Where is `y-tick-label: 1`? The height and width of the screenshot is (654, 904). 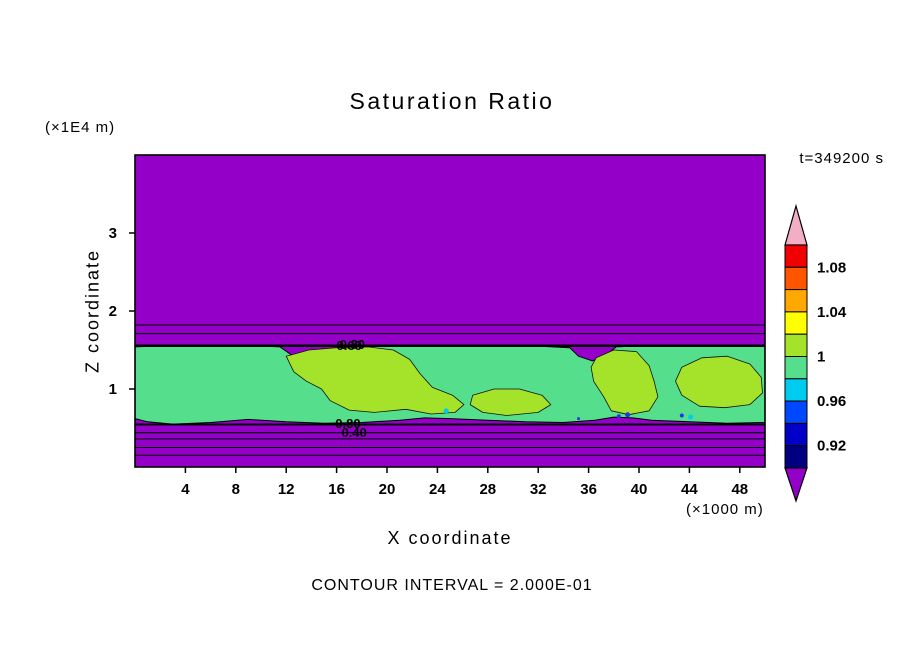
y-tick-label: 1 is located at coordinates (113, 389).